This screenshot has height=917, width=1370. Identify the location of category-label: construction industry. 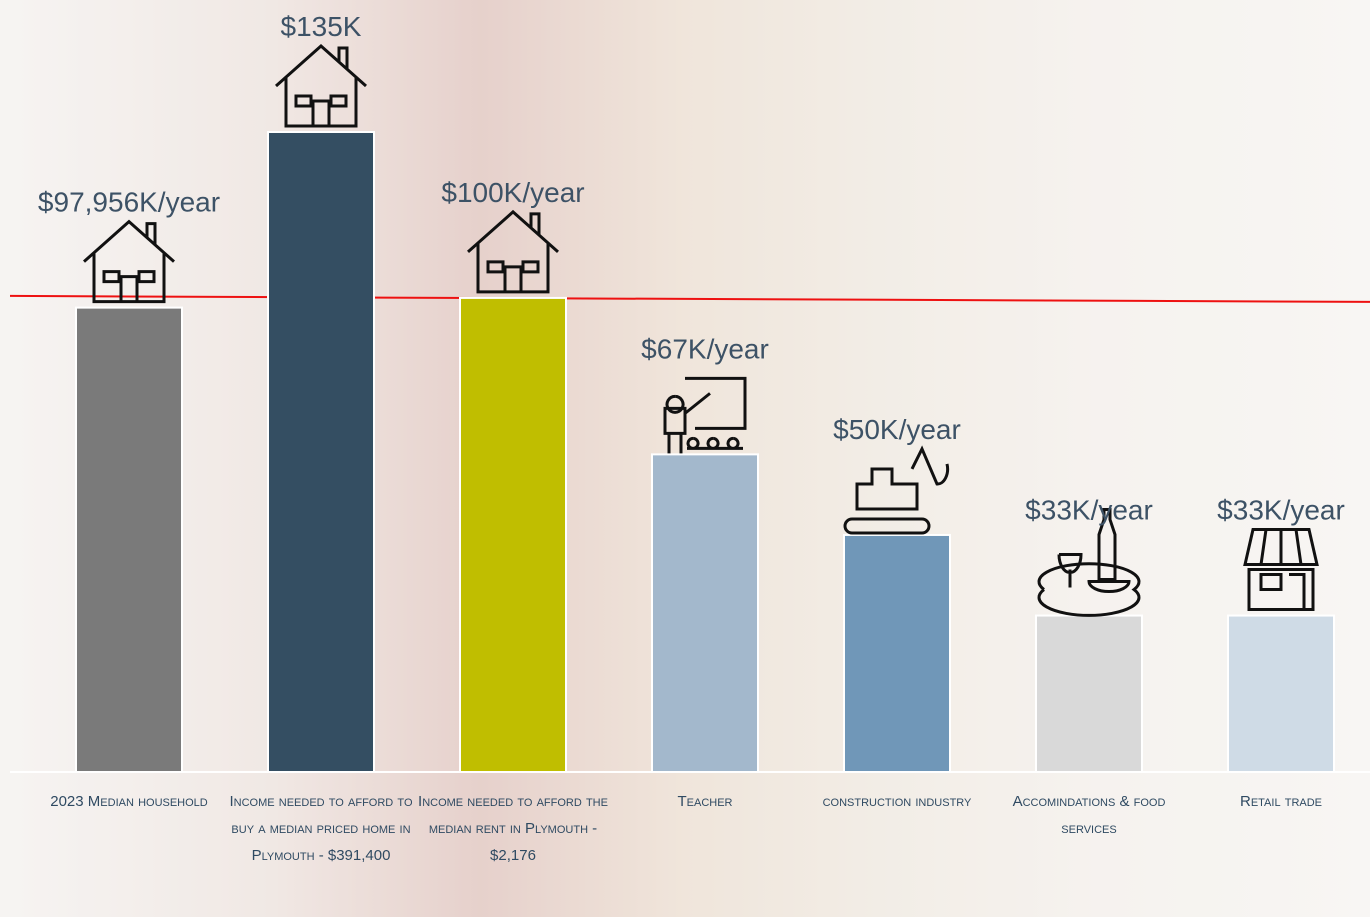
(897, 801).